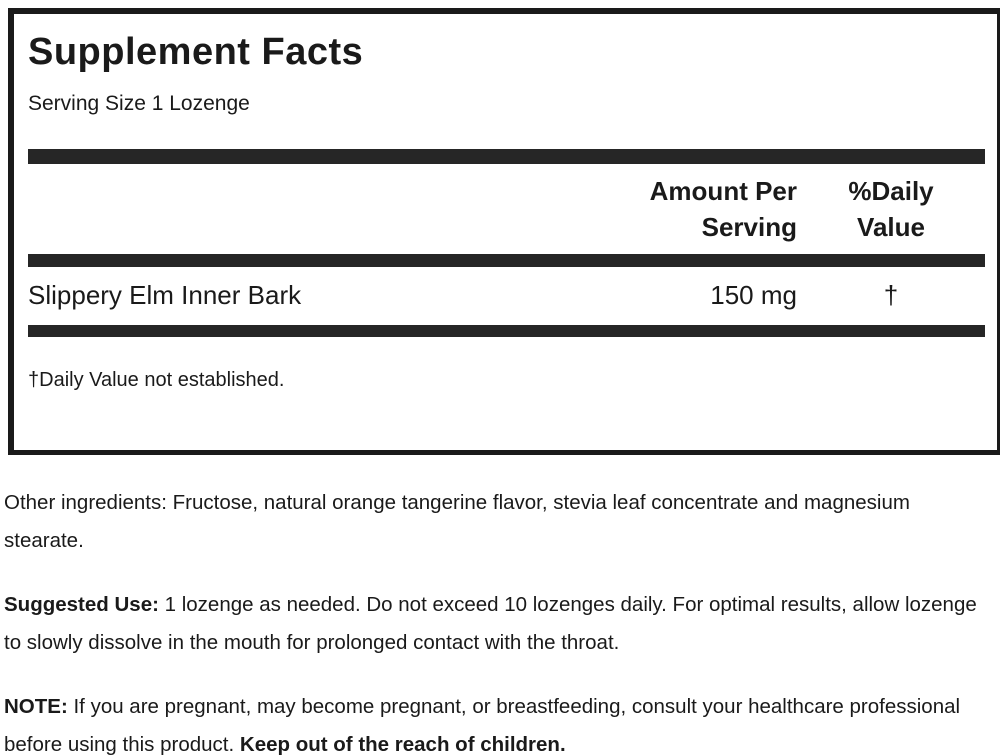 The height and width of the screenshot is (756, 1008). I want to click on ingredient-daily-value-dagger: †, so click(891, 294).